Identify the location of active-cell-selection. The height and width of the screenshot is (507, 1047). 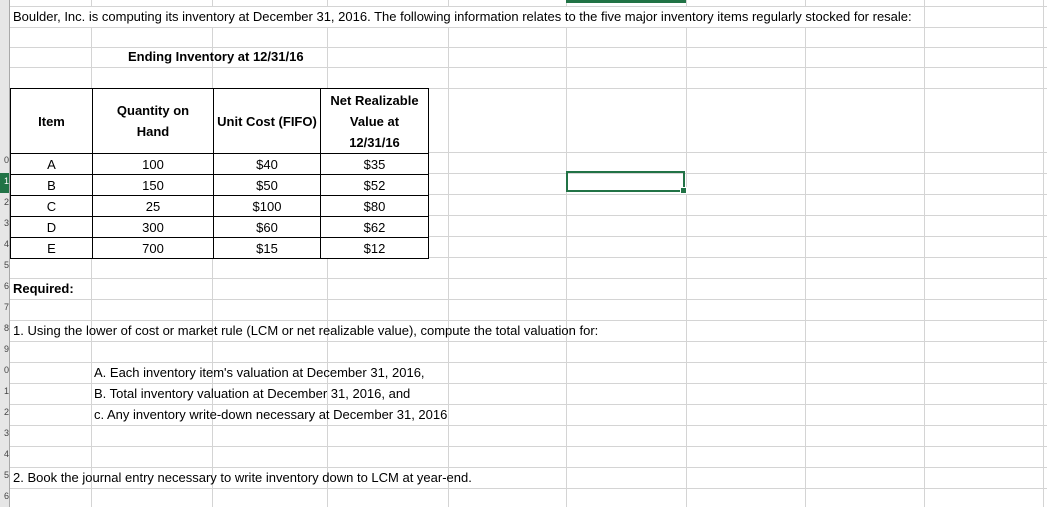
(626, 182).